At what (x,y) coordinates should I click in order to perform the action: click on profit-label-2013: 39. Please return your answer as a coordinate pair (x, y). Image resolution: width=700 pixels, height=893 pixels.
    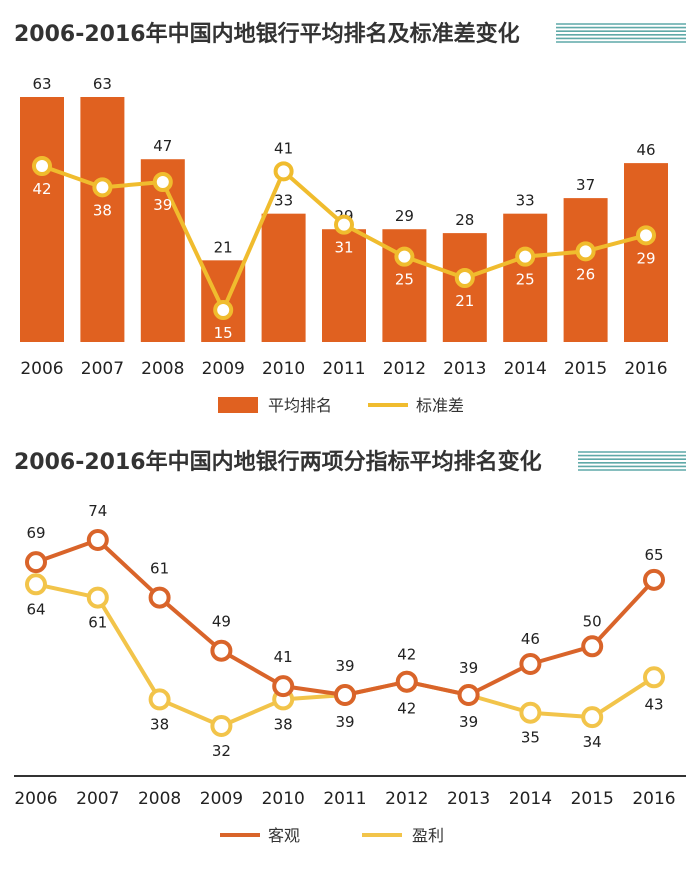
    Looking at the image, I should click on (468, 722).